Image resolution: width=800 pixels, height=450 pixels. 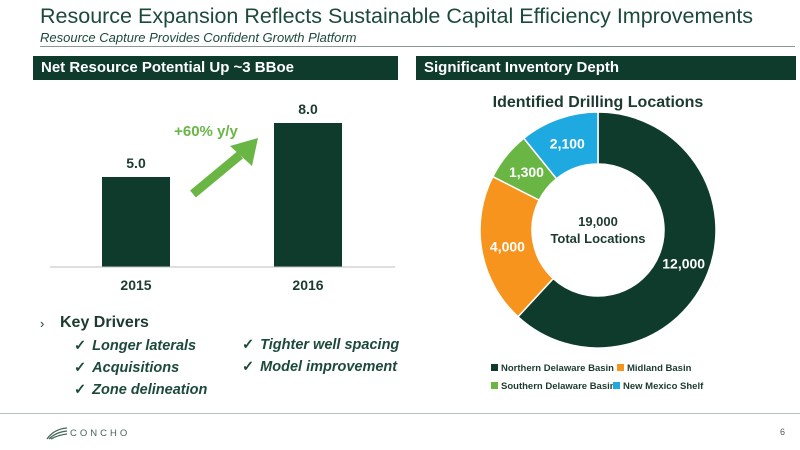 I want to click on chevron-right-icon: ›, so click(x=42, y=323).